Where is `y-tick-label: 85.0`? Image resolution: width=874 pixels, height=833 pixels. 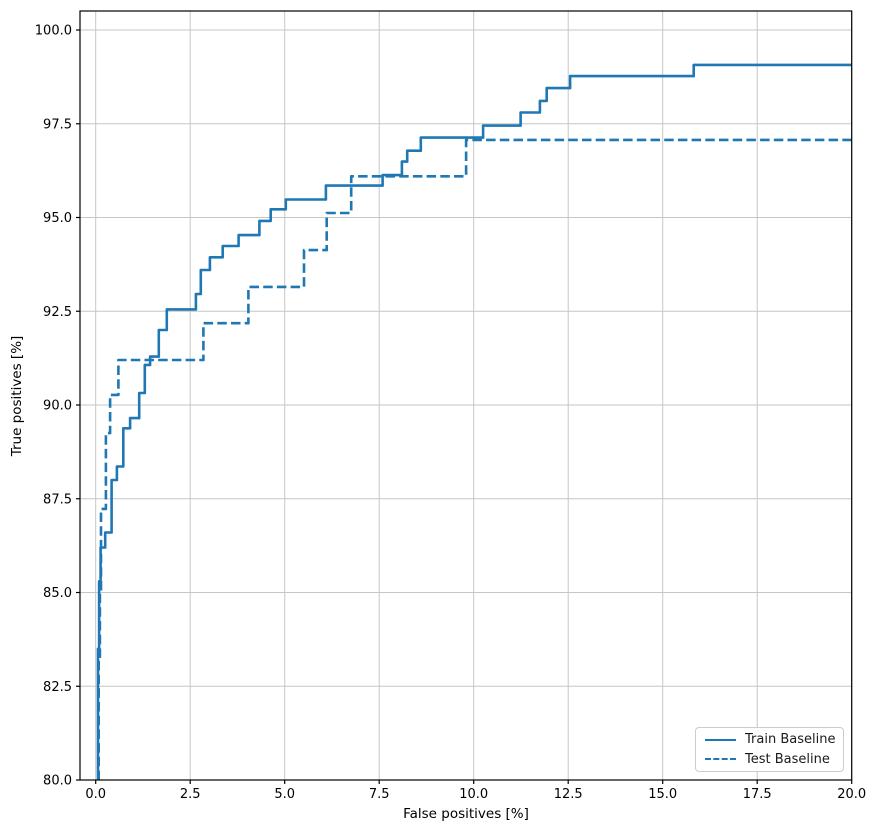
y-tick-label: 85.0 is located at coordinates (57, 593).